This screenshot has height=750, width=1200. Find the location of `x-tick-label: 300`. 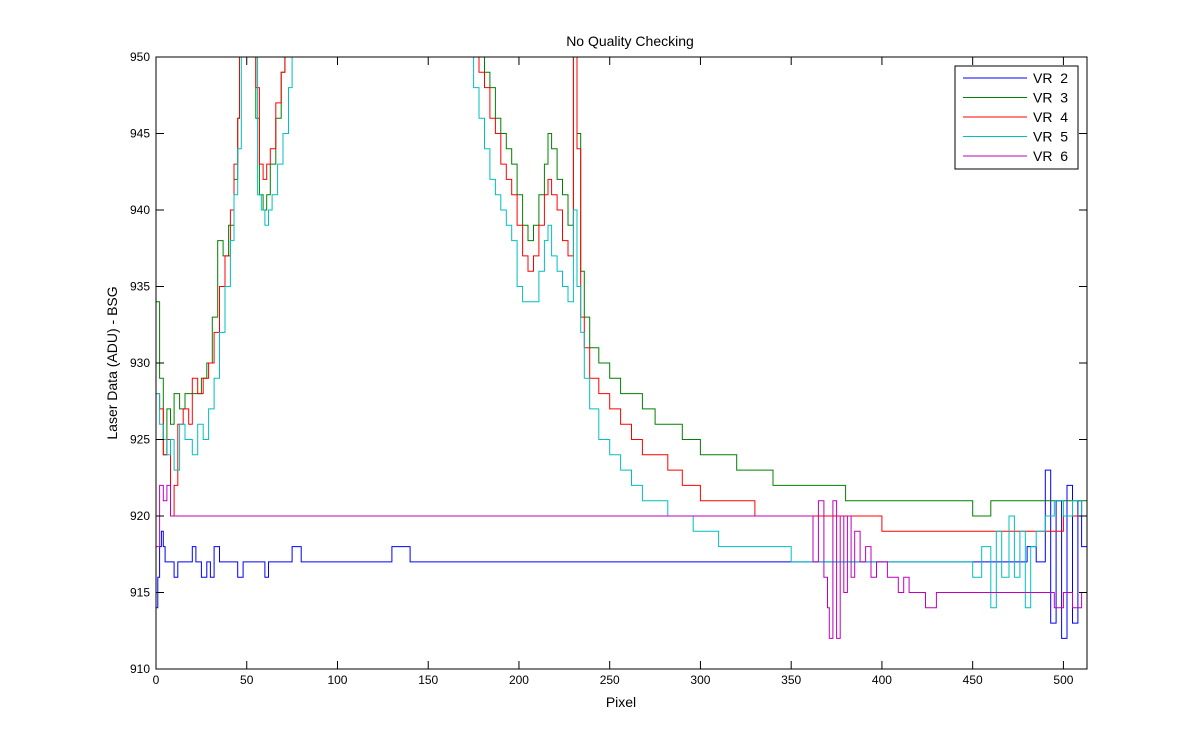

x-tick-label: 300 is located at coordinates (700, 680).